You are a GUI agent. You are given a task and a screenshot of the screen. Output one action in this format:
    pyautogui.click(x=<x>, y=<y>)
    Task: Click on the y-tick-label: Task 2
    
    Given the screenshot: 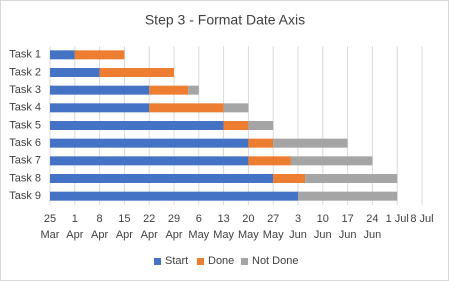 What is the action you would take?
    pyautogui.click(x=25, y=72)
    